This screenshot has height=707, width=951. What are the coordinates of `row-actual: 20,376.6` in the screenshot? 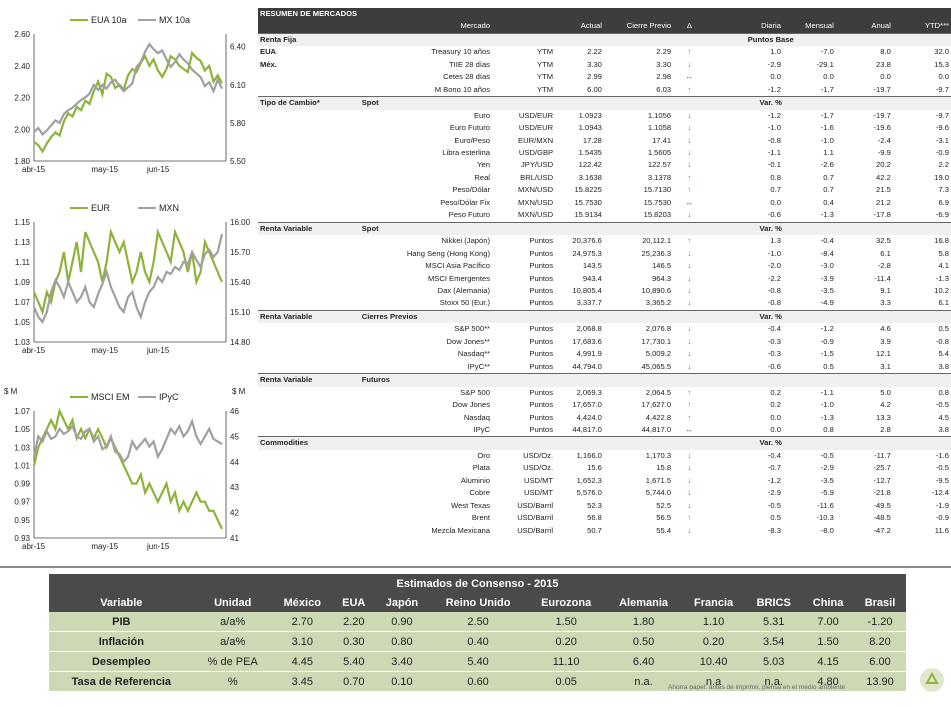 It's located at (587, 241).